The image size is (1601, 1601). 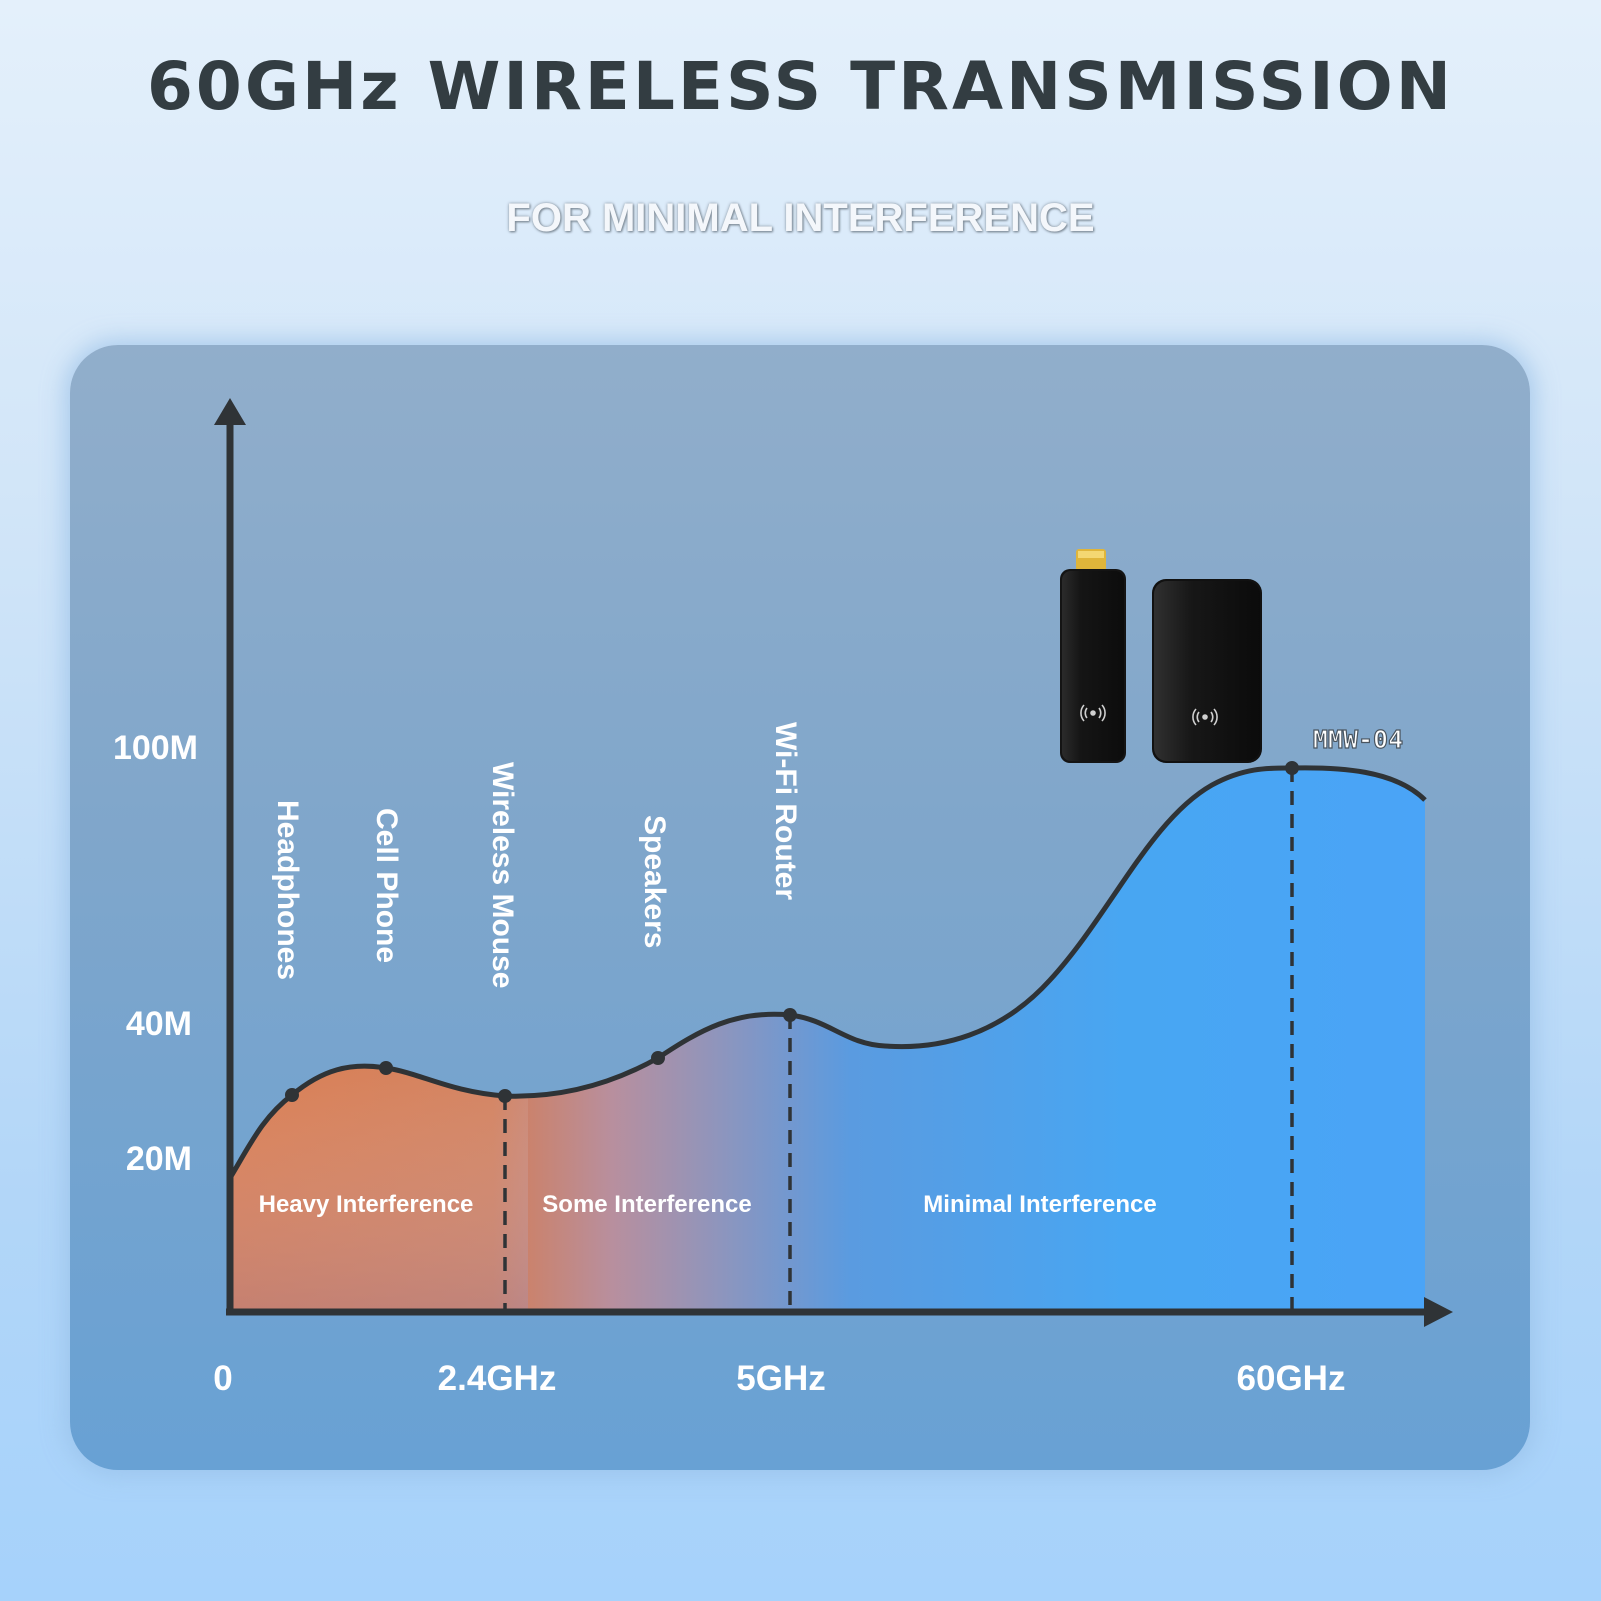 I want to click on x-tick-label: 0, so click(x=222, y=1378).